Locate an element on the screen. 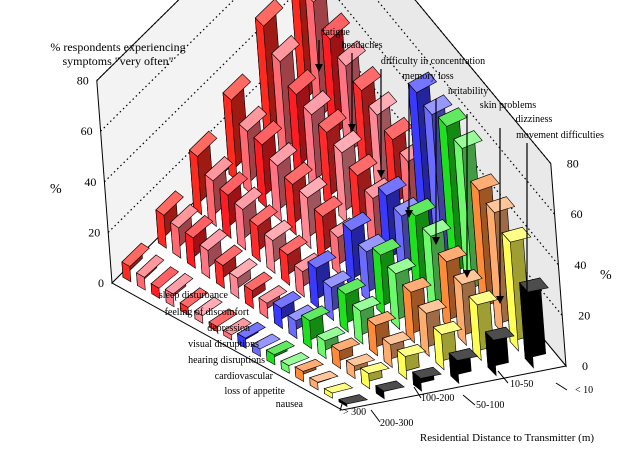 Image resolution: width=640 pixels, height=453 pixels. series-label-skin-problems: skin problems is located at coordinates (508, 105).